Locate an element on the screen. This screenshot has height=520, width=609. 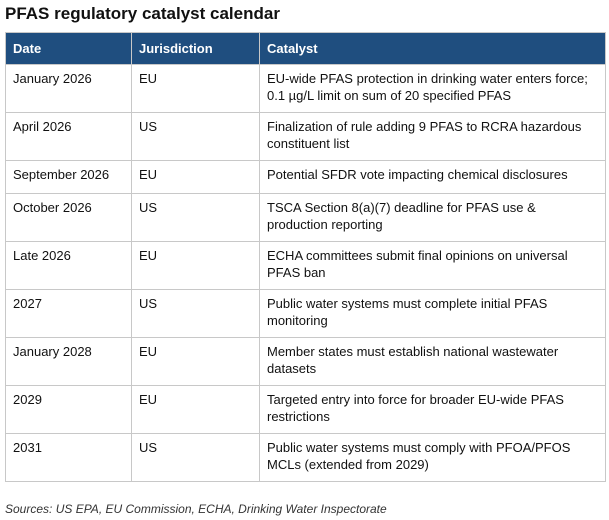
table-header-row: Date Jurisdiction Catalyst is located at coordinates (305, 48).